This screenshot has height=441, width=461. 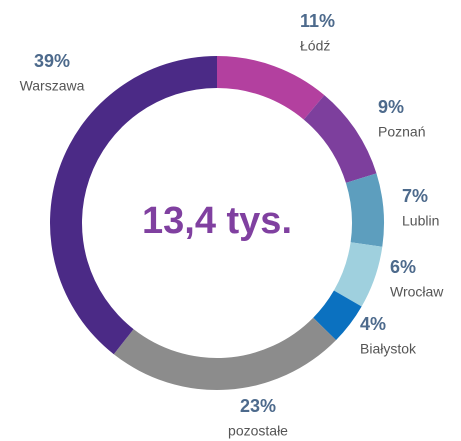 What do you see at coordinates (401, 132) in the screenshot?
I see `category-label: Poznań` at bounding box center [401, 132].